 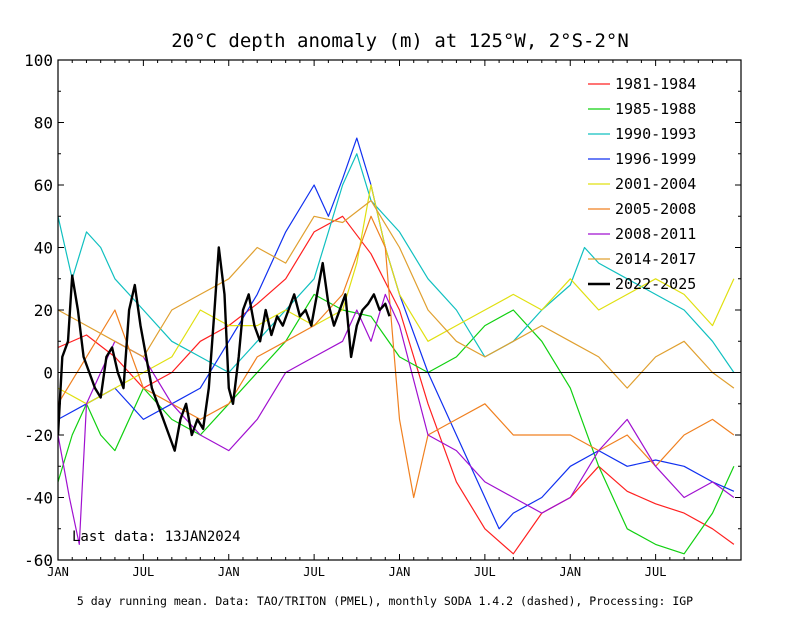 I want to click on y-tick-label: 40, so click(x=43, y=248).